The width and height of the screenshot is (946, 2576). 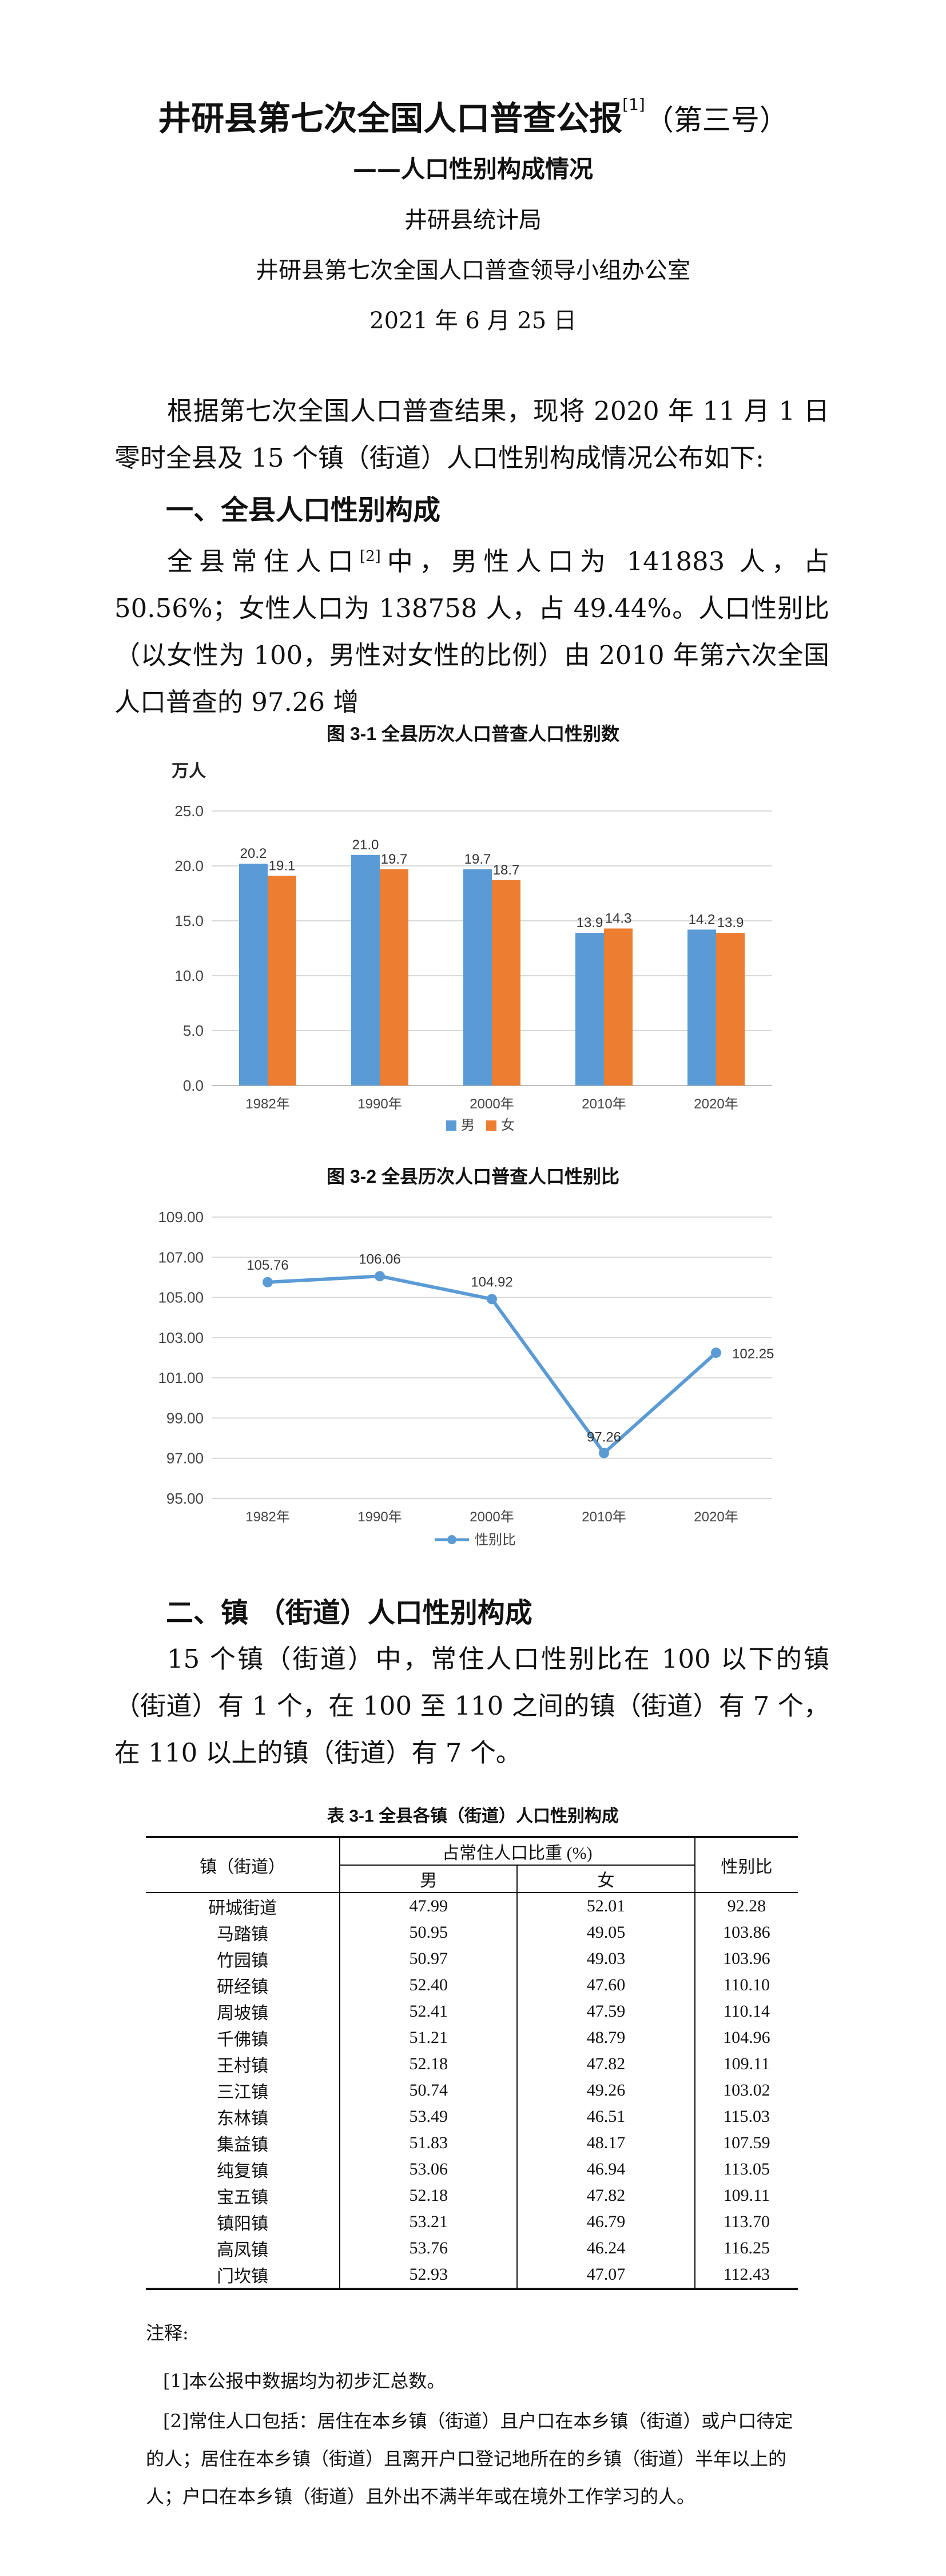 I want to click on x-tick-label: 1990年, so click(x=379, y=1517).